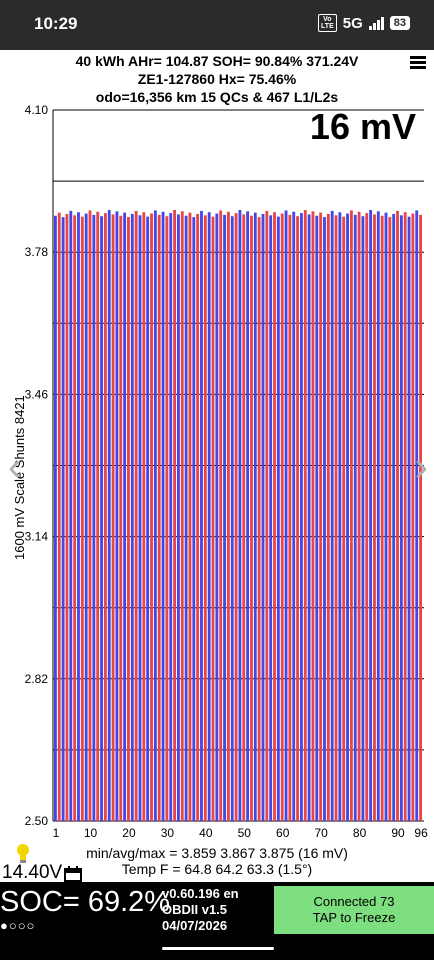 The width and height of the screenshot is (434, 960). Describe the element at coordinates (18, 925) in the screenshot. I see `page-dots: ●○○○` at that location.